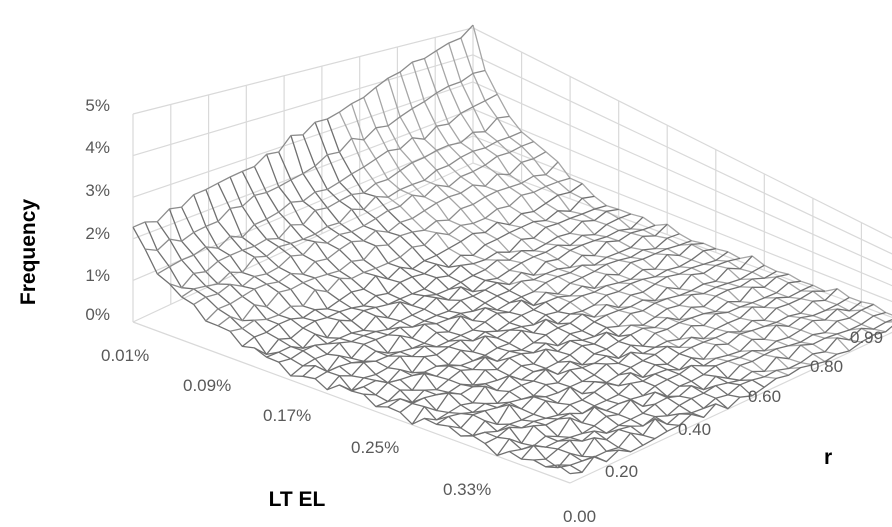  Describe the element at coordinates (207, 385) in the screenshot. I see `x-tick-label: 0.09%` at that location.